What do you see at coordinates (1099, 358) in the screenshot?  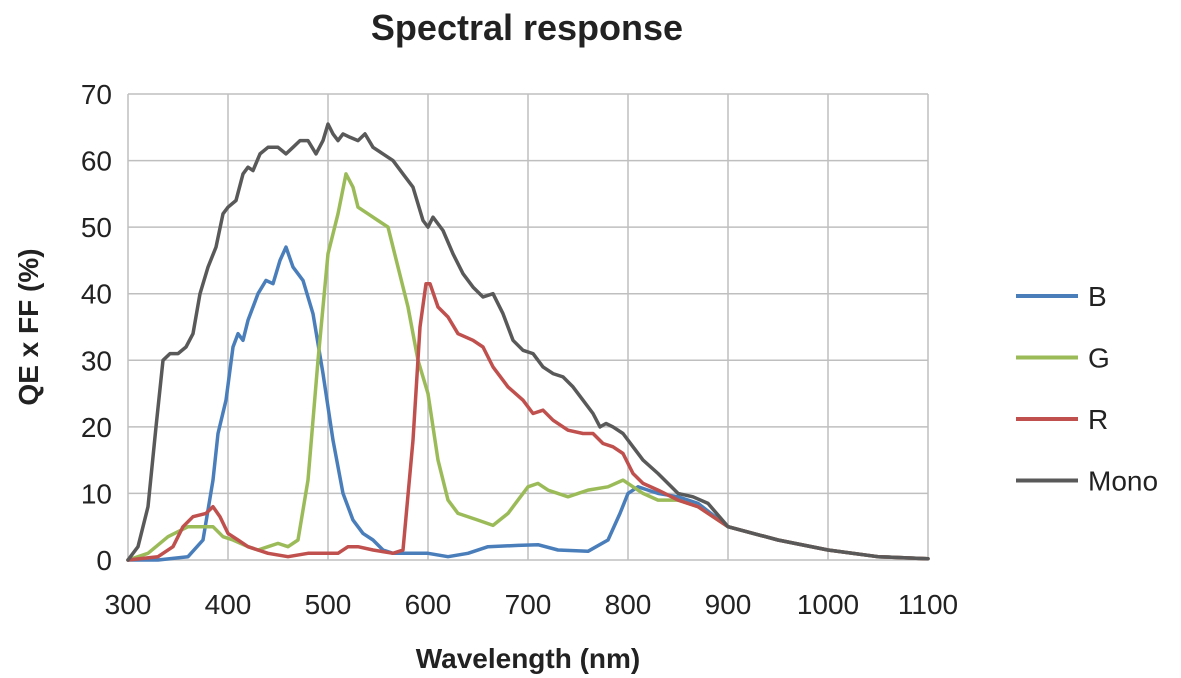 I see `legend-label-g: G` at bounding box center [1099, 358].